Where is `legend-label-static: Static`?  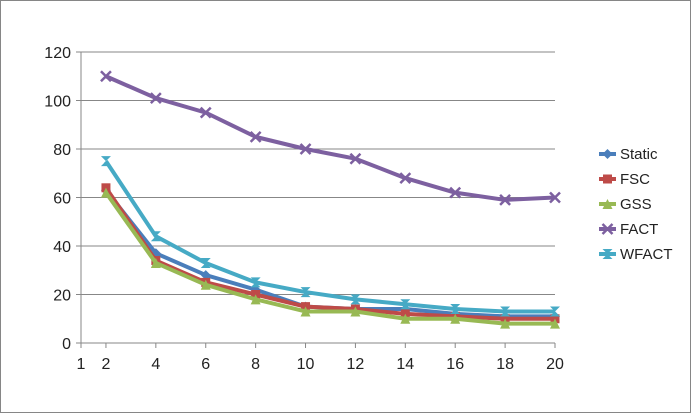
legend-label-static: Static is located at coordinates (639, 154).